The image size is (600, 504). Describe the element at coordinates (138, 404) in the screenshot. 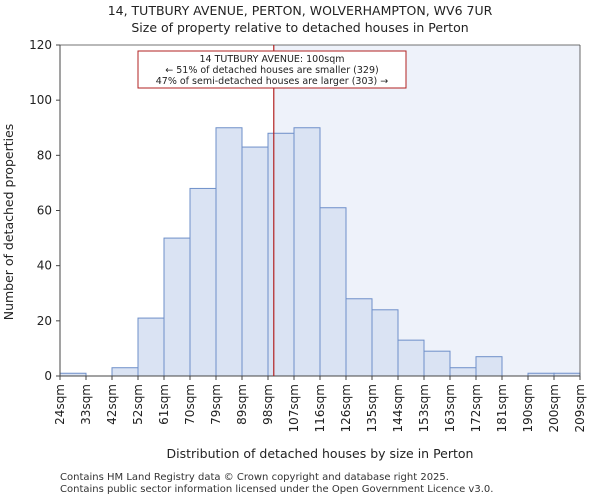

I see `x-tick-label: 52sqm` at that location.